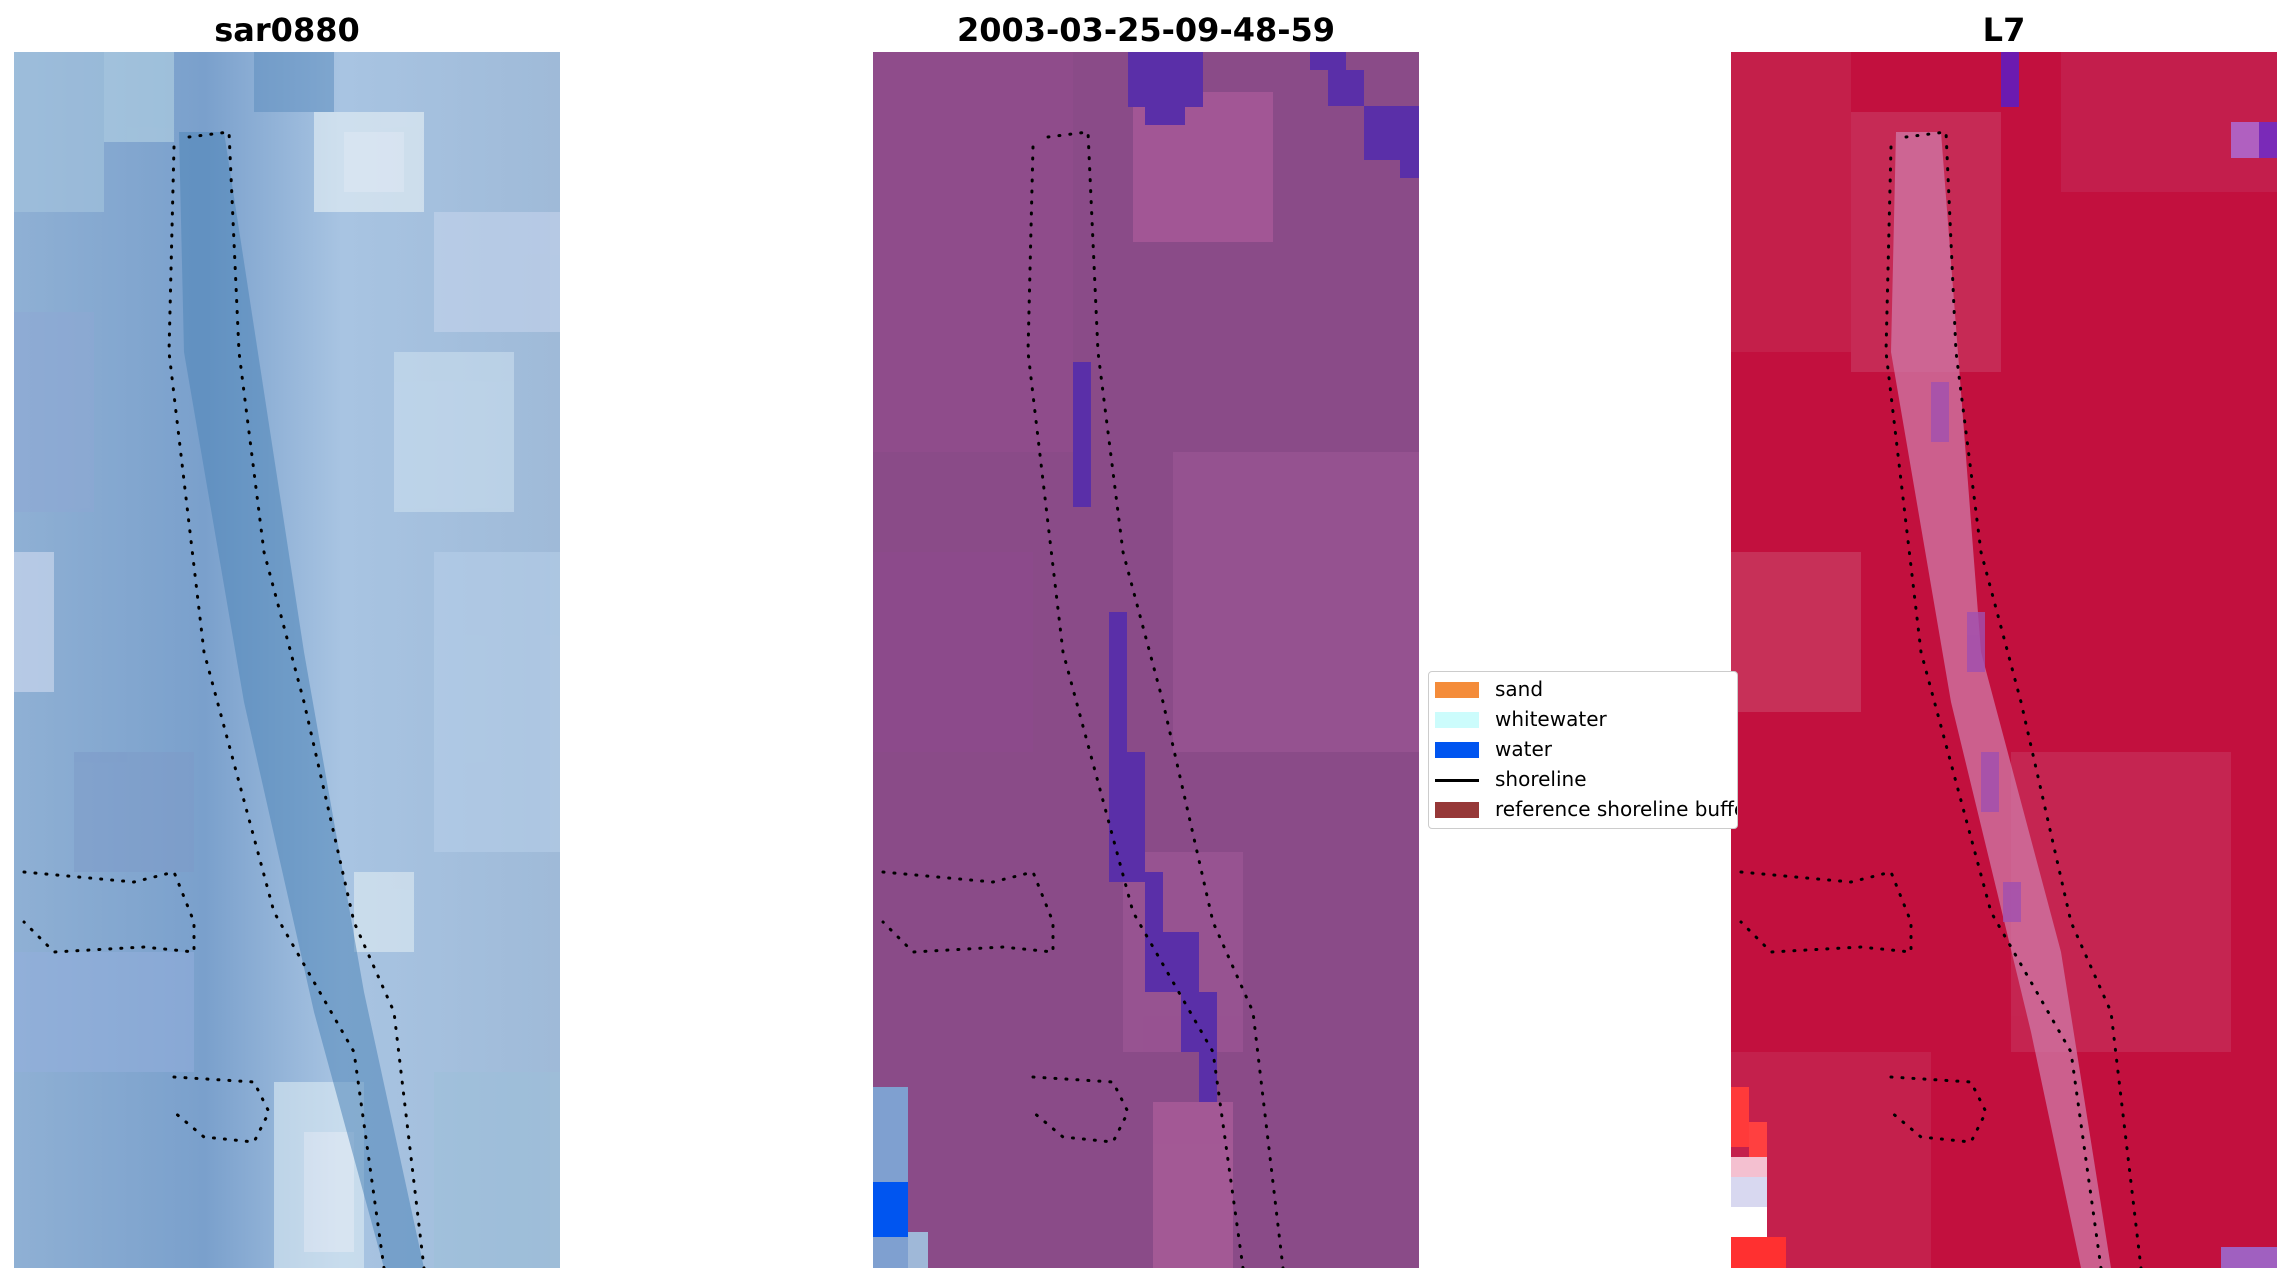  What do you see at coordinates (1457, 750) in the screenshot?
I see `water-swatch` at bounding box center [1457, 750].